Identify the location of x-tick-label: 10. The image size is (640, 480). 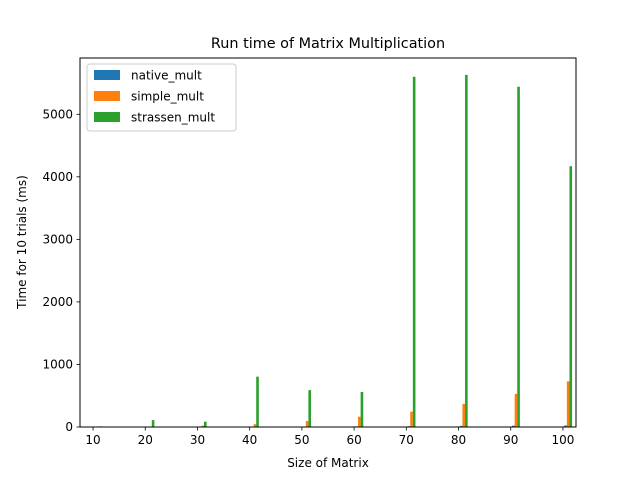
(92, 440).